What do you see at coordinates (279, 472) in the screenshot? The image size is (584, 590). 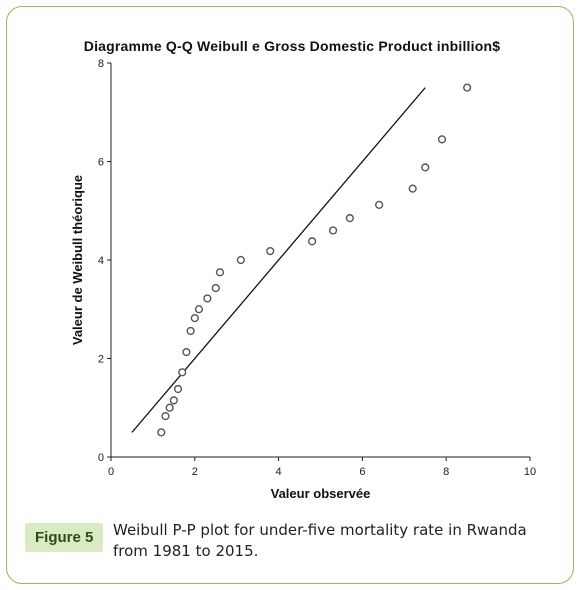 I see `x-tick-label: 4` at bounding box center [279, 472].